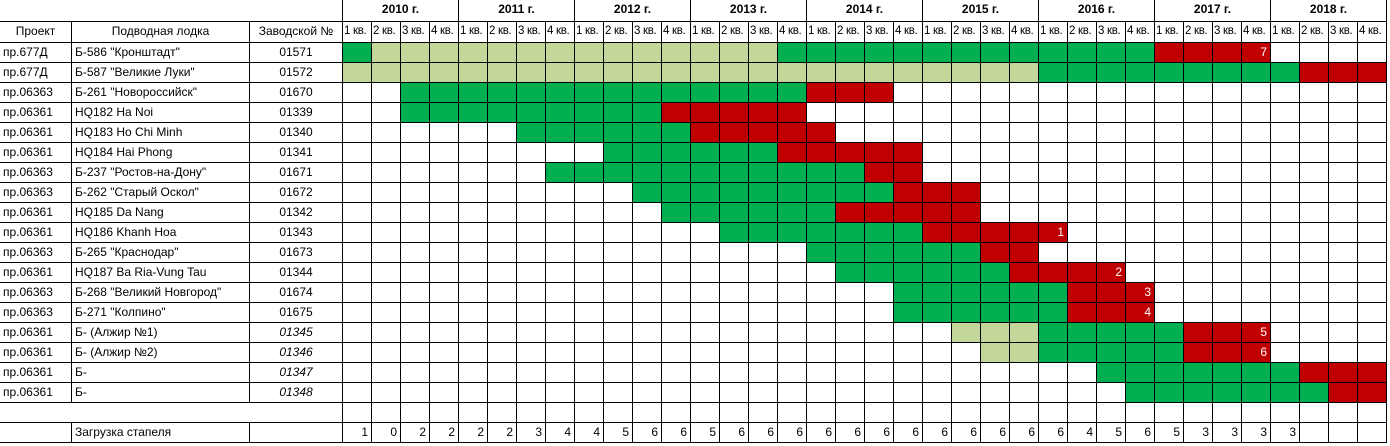 This screenshot has height=446, width=1390. Describe the element at coordinates (633, 11) in the screenshot. I see `year-header: 2012 г.` at that location.